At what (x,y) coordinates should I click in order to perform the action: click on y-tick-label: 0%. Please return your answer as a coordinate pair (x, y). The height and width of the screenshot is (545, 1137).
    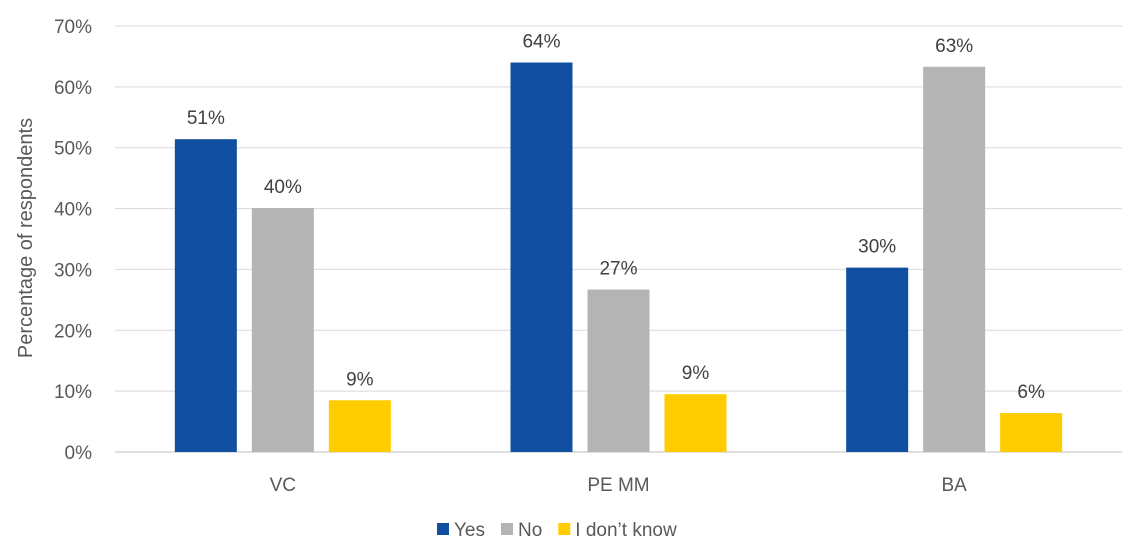
    Looking at the image, I should click on (79, 453).